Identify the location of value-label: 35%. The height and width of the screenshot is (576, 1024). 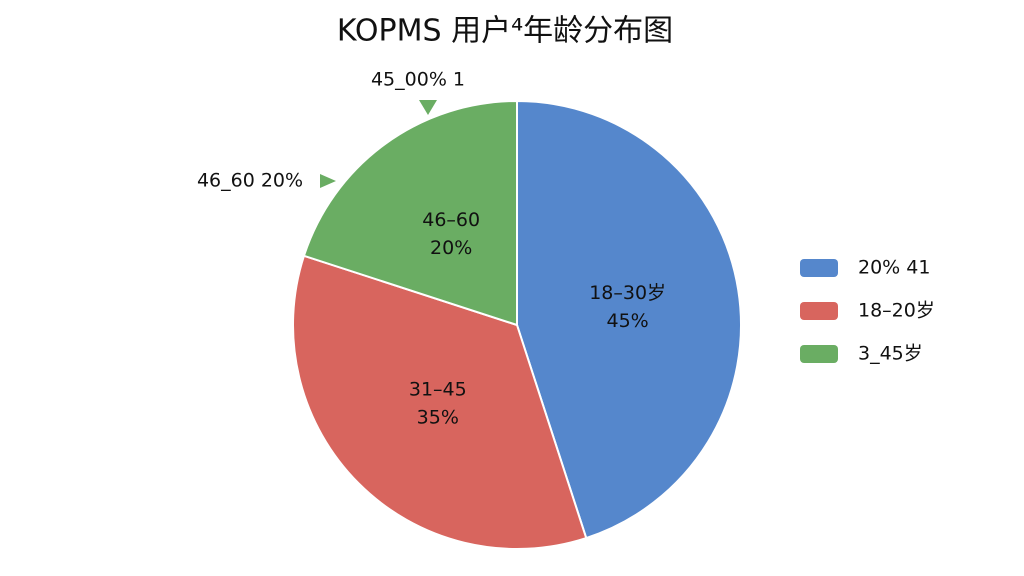
(438, 418).